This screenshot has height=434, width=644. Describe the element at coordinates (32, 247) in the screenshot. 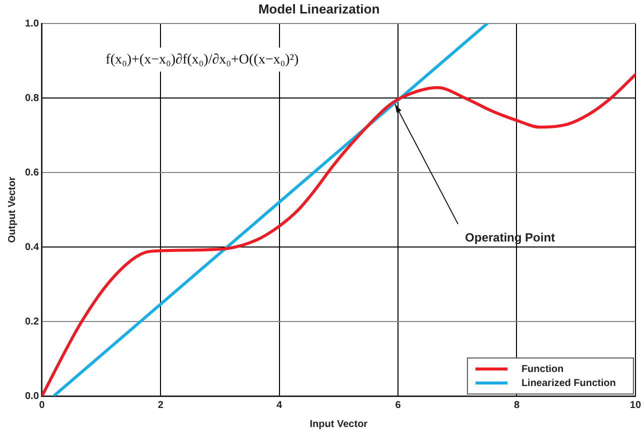

I see `y-tick-label: 0.4` at that location.